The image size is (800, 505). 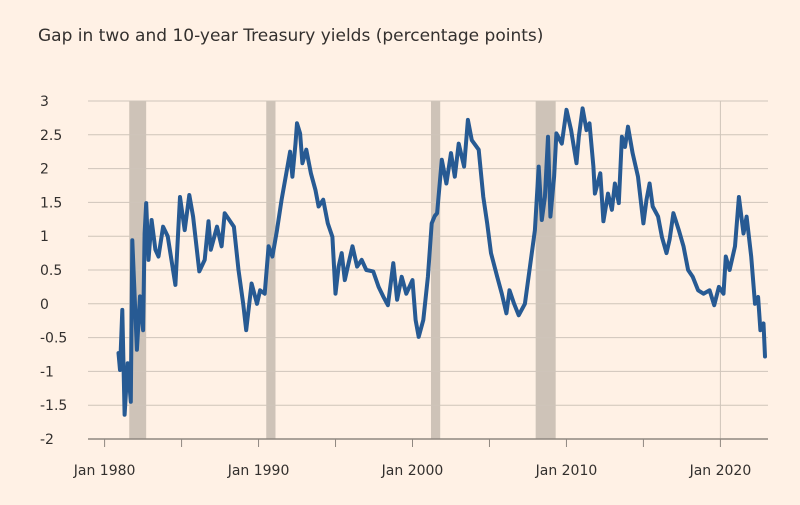 I want to click on x-tick-label: Jan 1980, so click(x=104, y=471).